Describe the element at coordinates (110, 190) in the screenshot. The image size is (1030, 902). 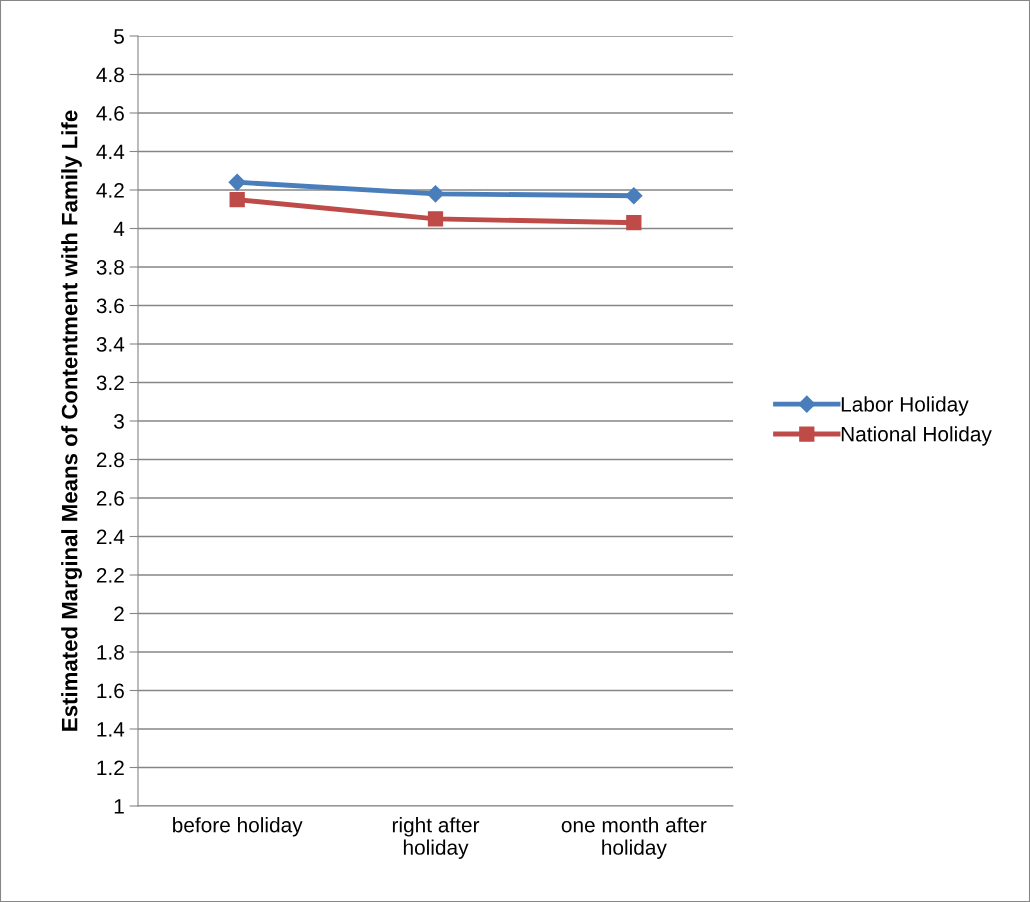
I see `y-tick-label: 4.2` at that location.